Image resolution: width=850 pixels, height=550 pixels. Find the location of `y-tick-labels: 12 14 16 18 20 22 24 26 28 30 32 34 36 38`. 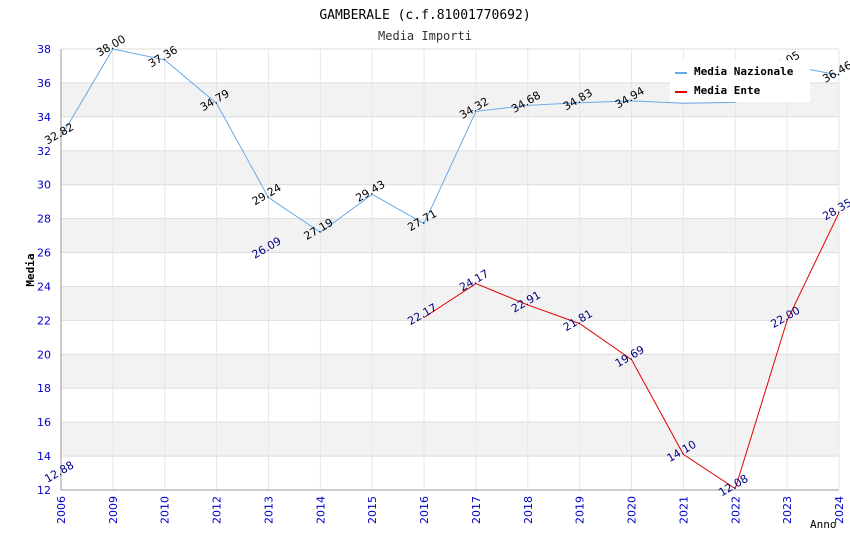

y-tick-labels: 12 14 16 18 20 22 24 26 28 30 32 34 36 38 is located at coordinates (44, 270).